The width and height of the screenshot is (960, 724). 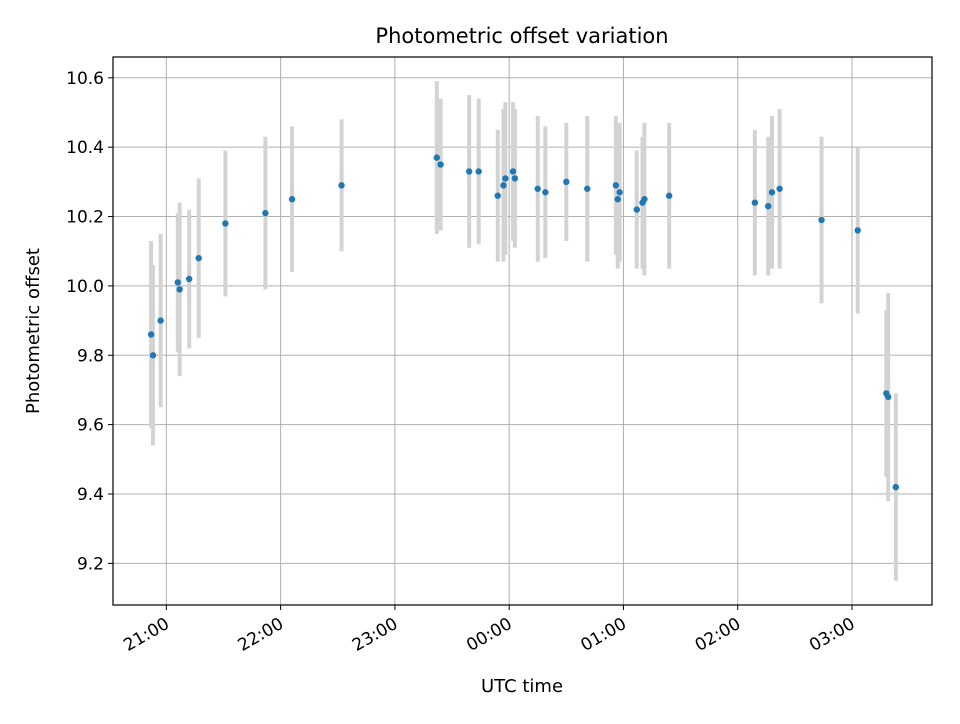 I want to click on y-tick-label: 9.4, so click(x=90, y=495).